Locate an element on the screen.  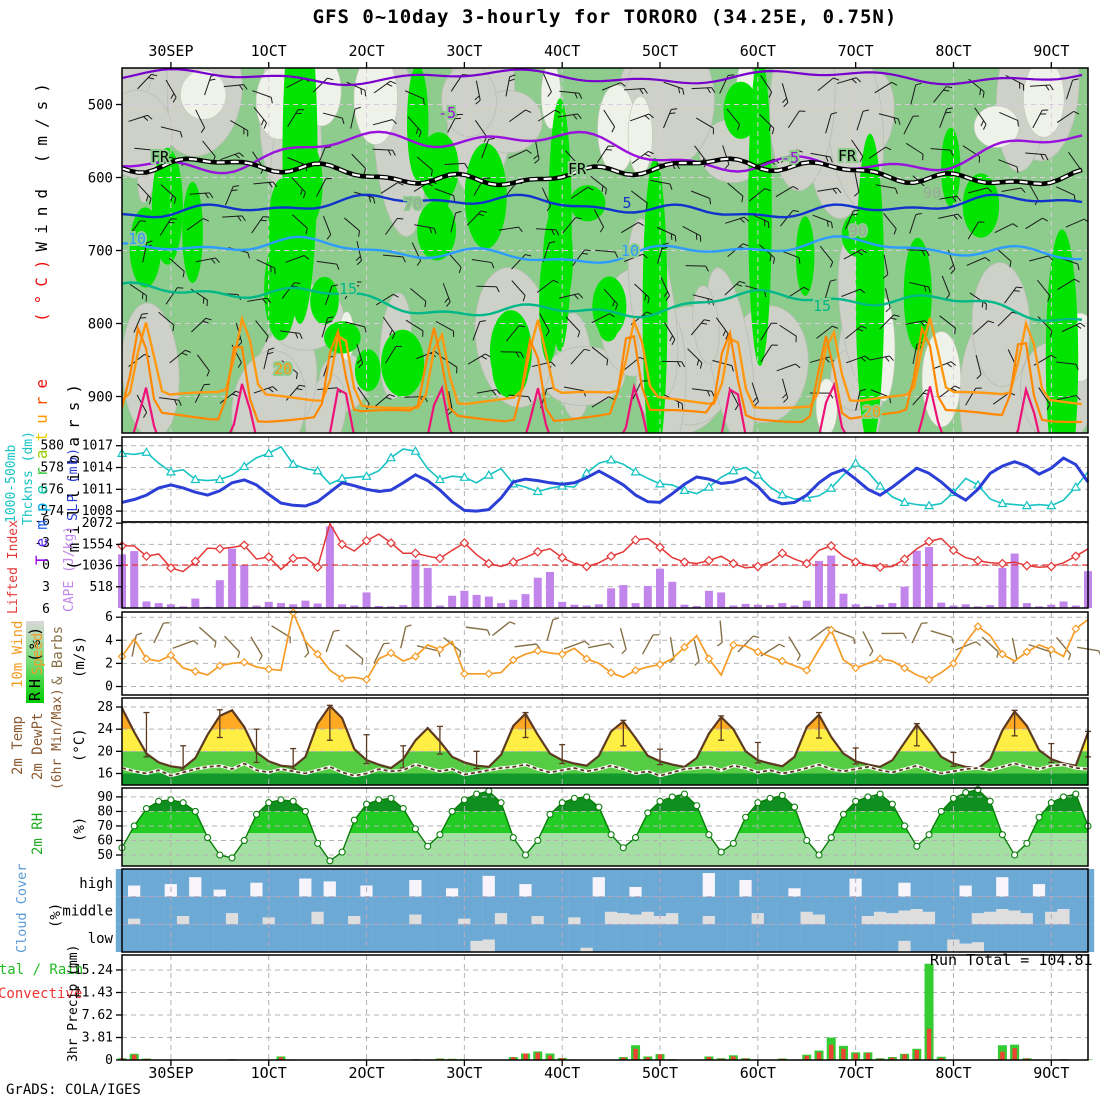
svg-text: 700 is located at coordinates (100, 252).